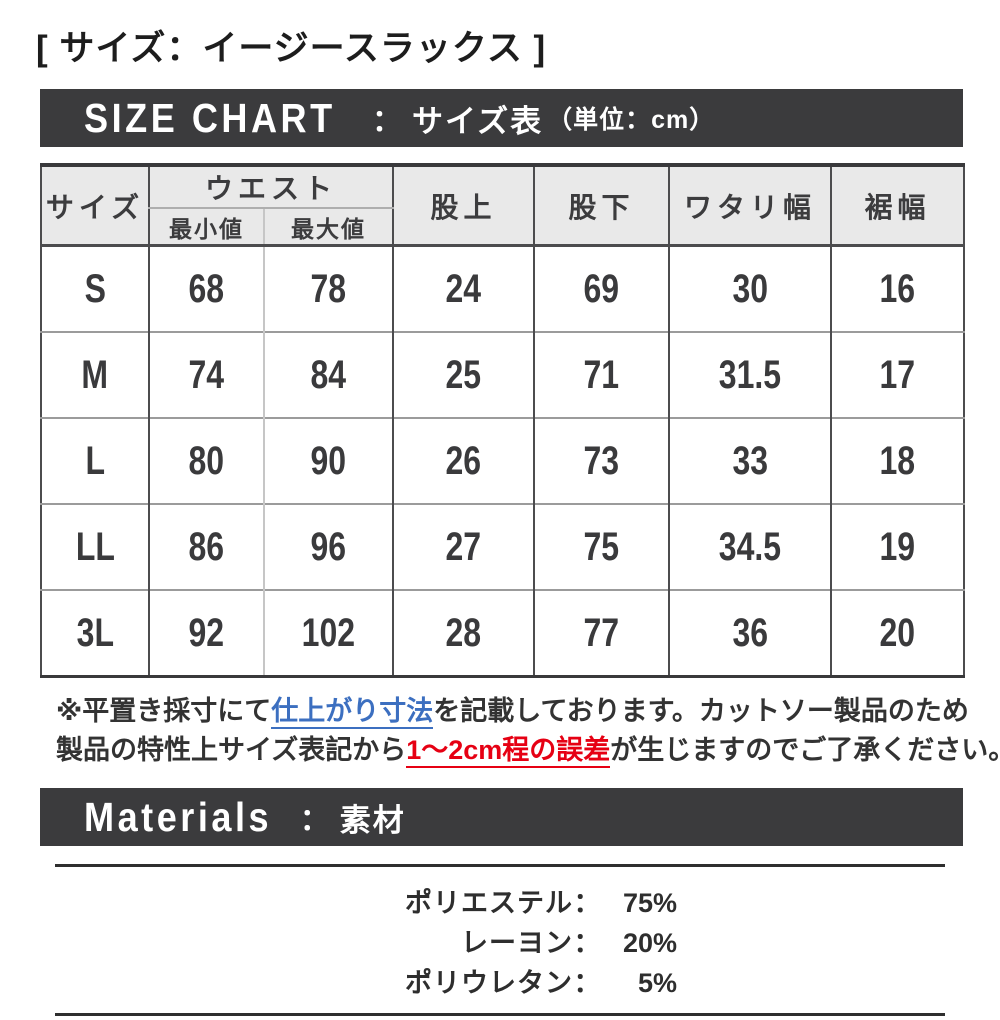 The height and width of the screenshot is (1020, 1000). I want to click on rise-value: 25, so click(463, 374).